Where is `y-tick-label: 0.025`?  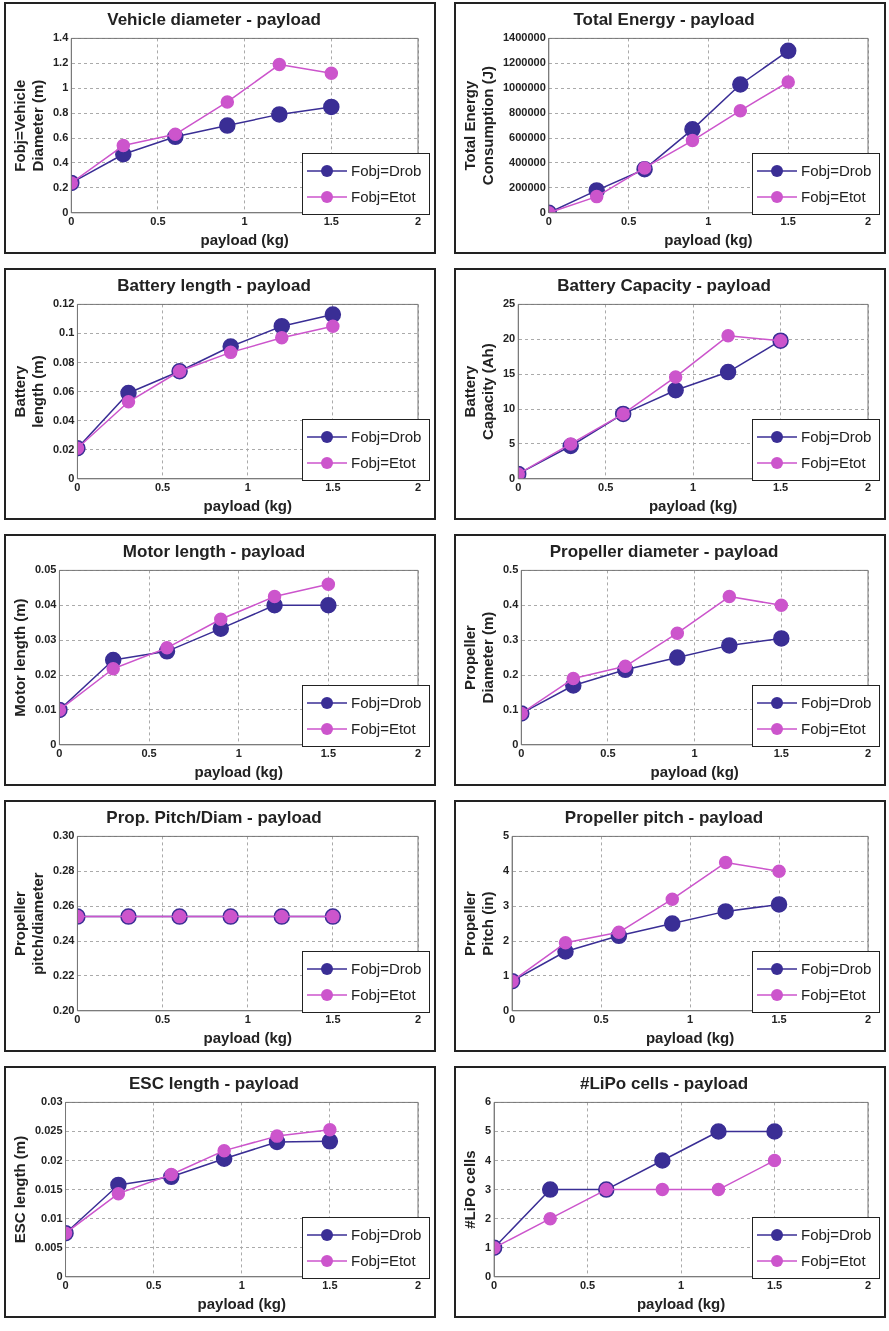
y-tick-label: 0.025 is located at coordinates (49, 1130).